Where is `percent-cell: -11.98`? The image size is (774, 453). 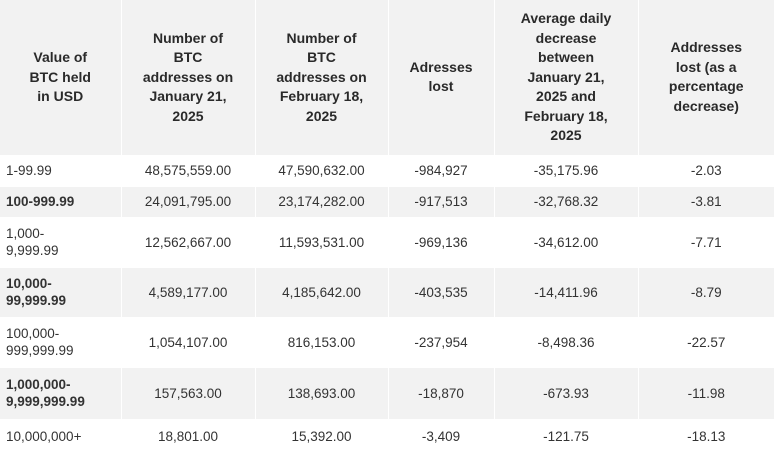 percent-cell: -11.98 is located at coordinates (706, 392).